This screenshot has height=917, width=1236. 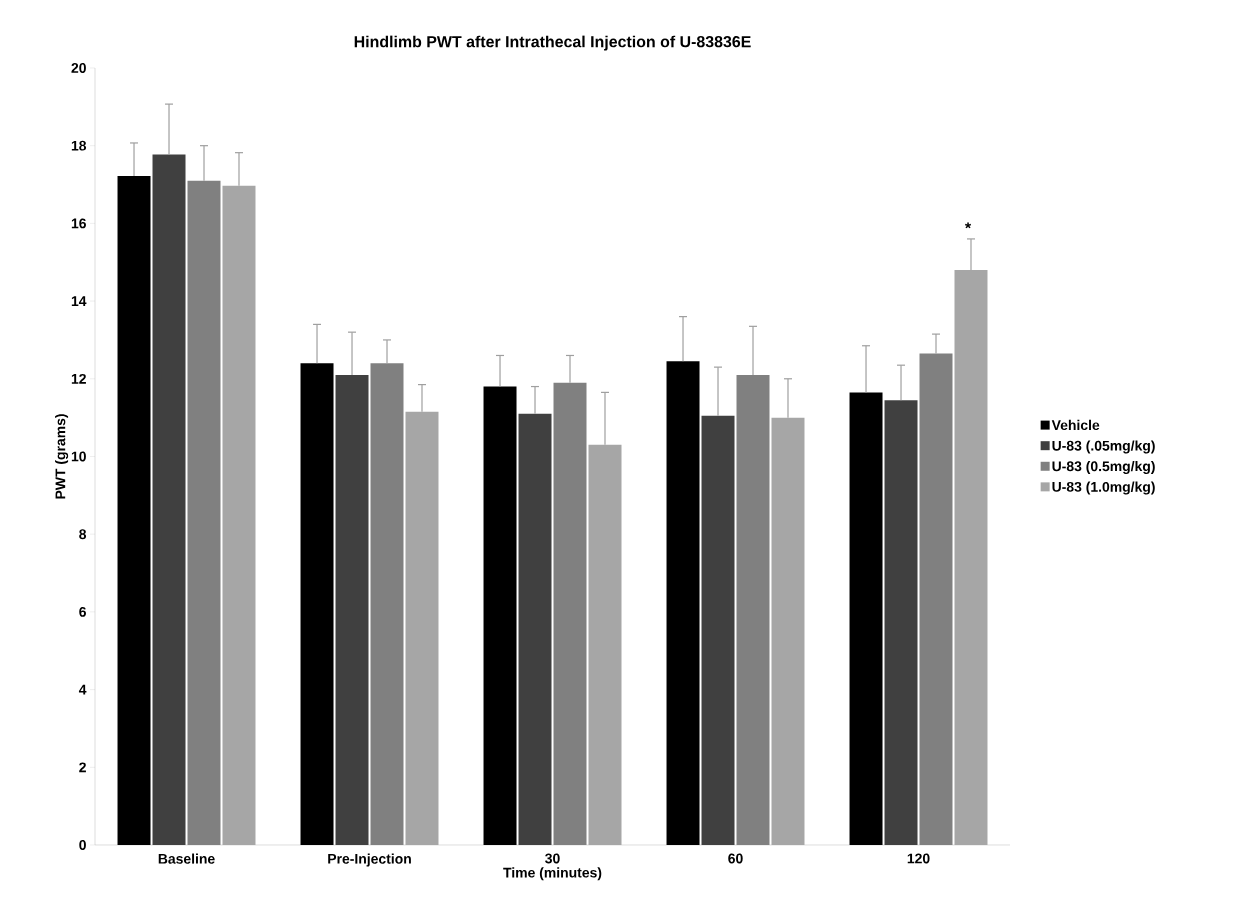 What do you see at coordinates (552, 874) in the screenshot?
I see `x-axis-title: Time (minutes)` at bounding box center [552, 874].